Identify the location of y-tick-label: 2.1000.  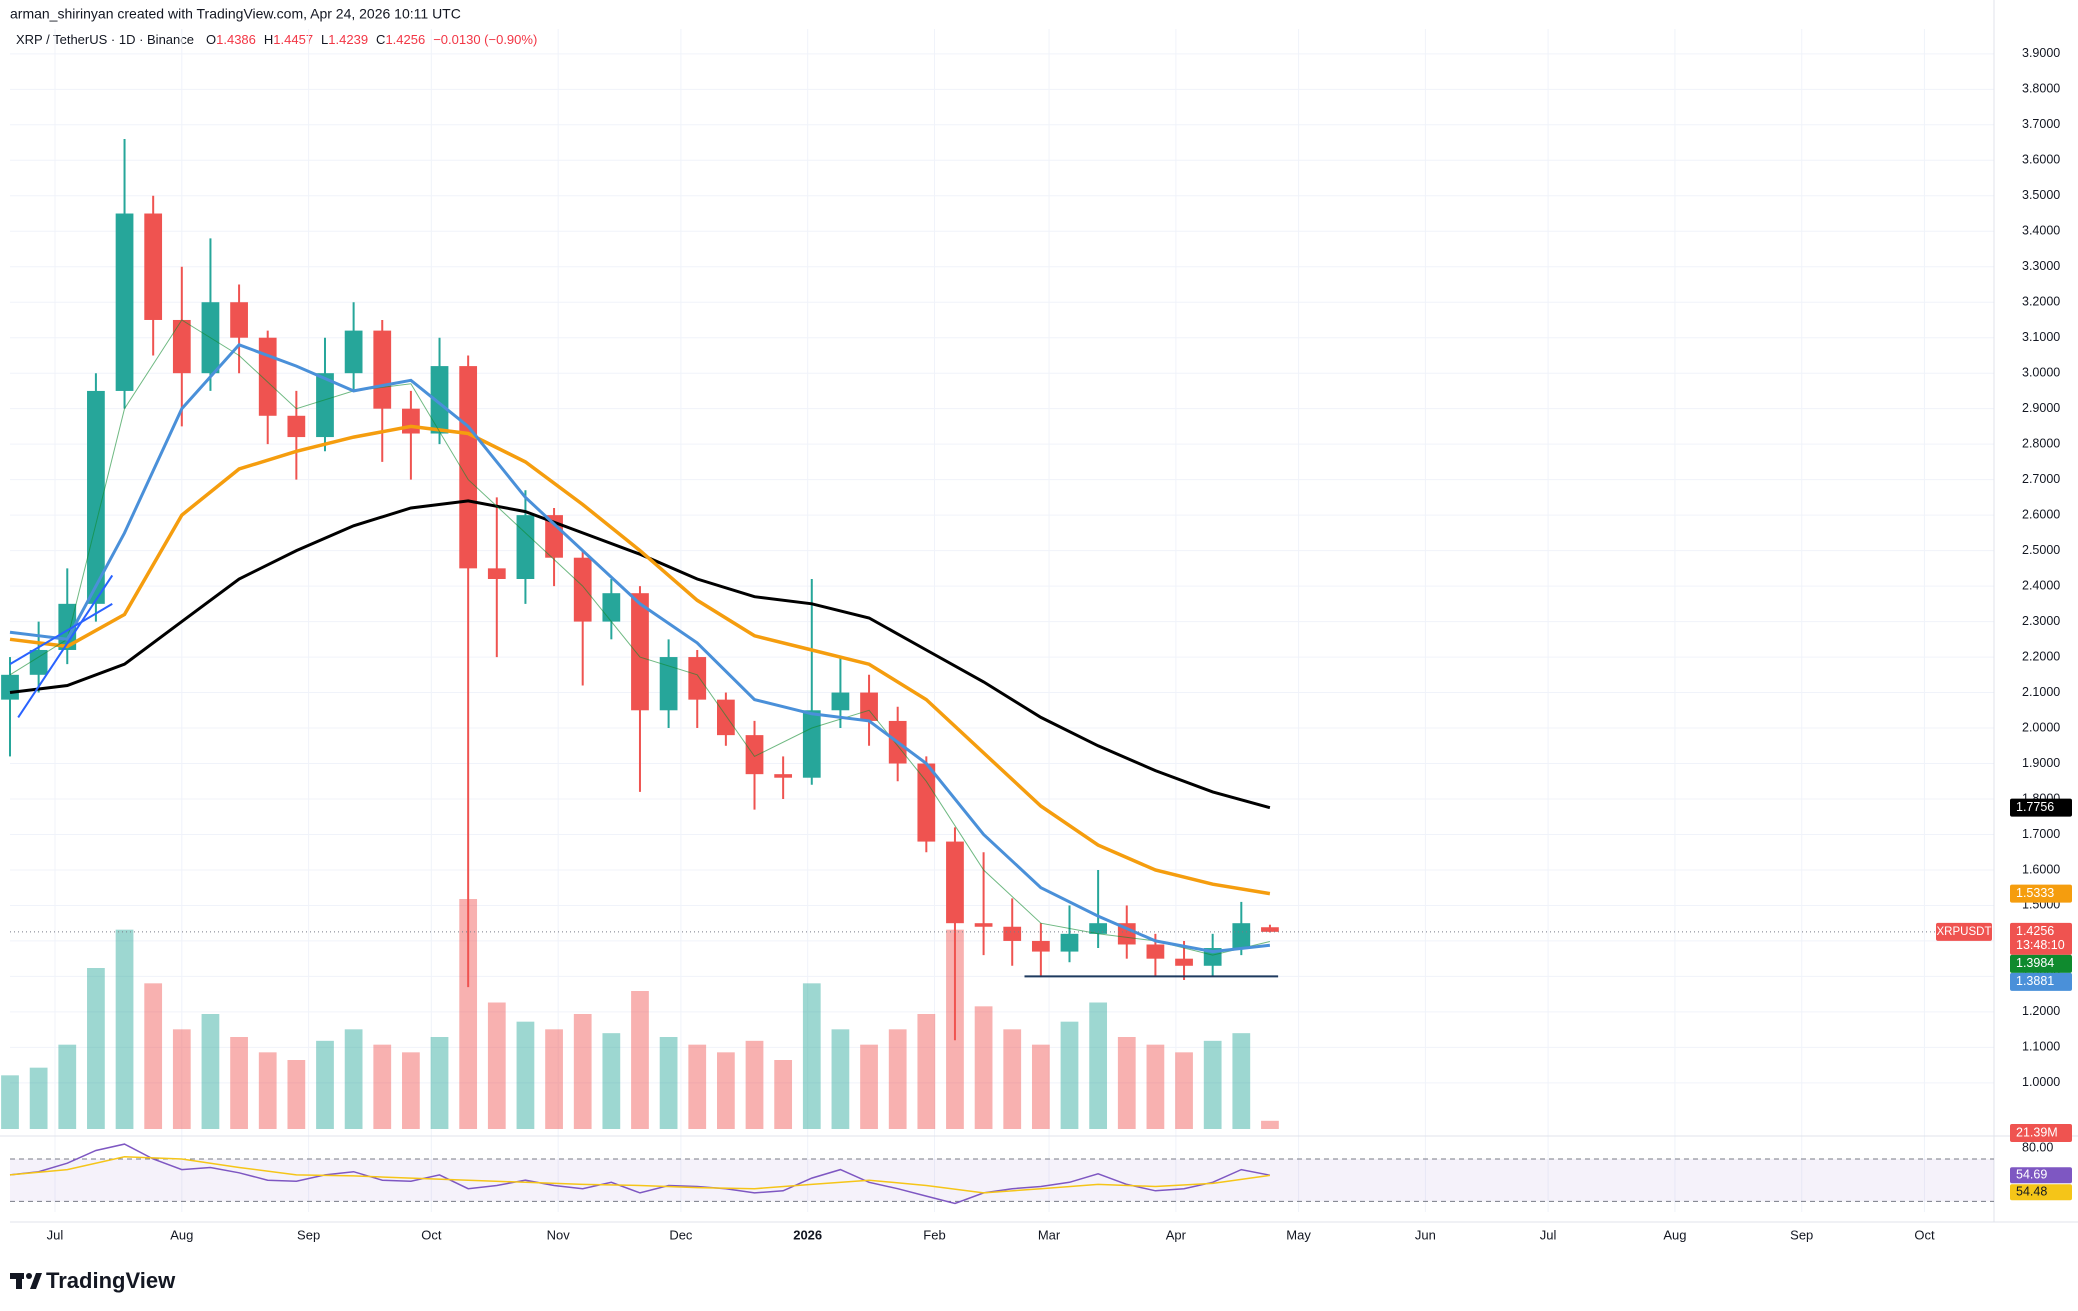
(2041, 692).